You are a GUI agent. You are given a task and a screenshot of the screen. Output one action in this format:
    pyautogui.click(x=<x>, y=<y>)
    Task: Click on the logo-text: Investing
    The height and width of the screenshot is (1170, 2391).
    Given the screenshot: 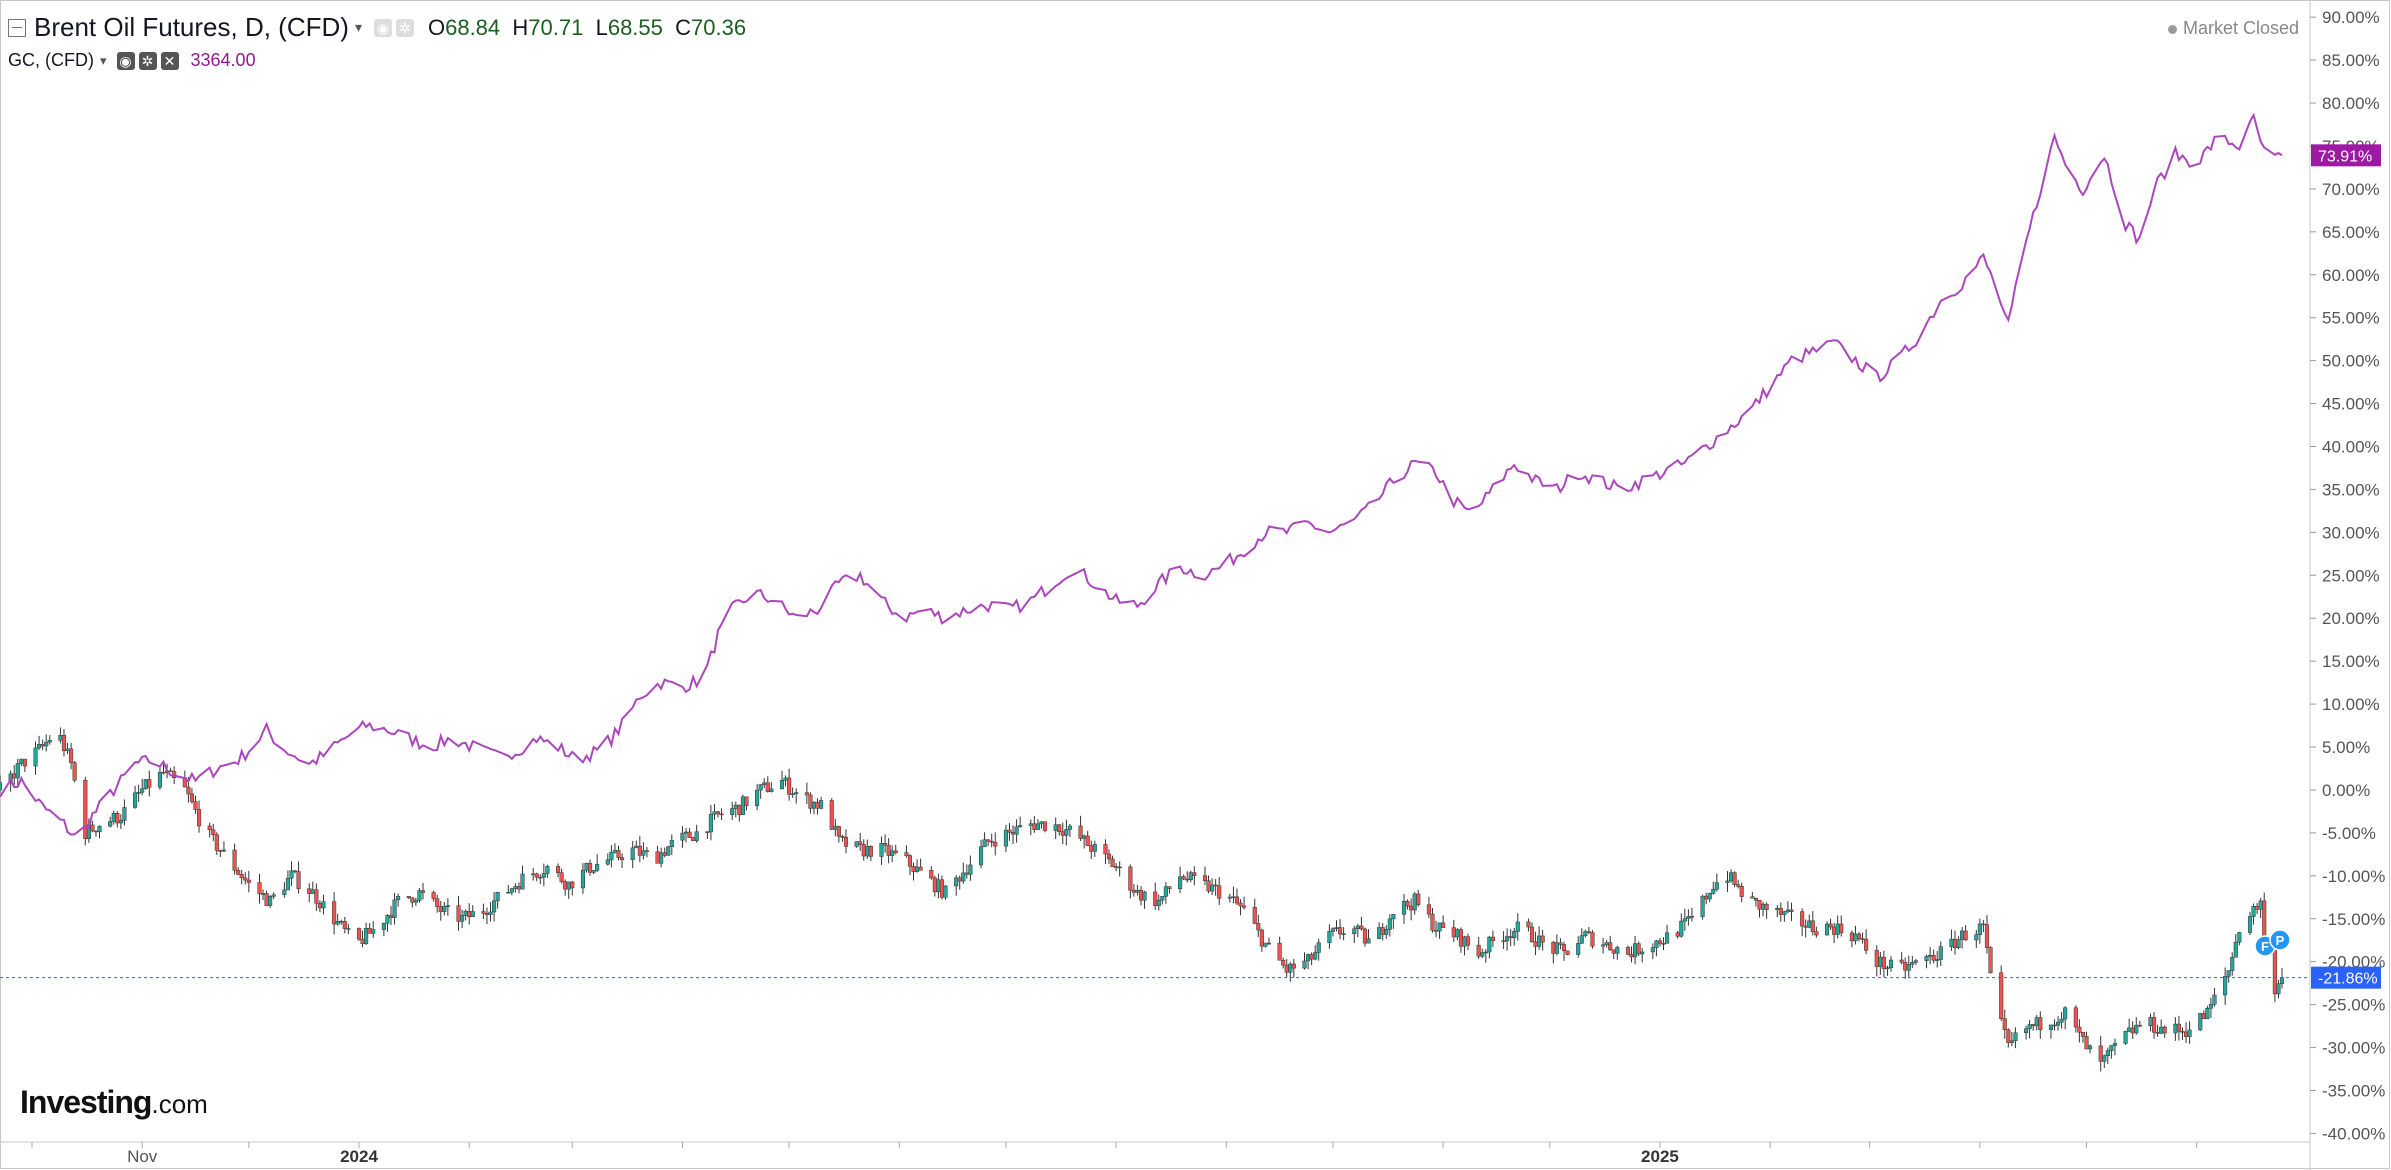 What is the action you would take?
    pyautogui.click(x=86, y=1102)
    